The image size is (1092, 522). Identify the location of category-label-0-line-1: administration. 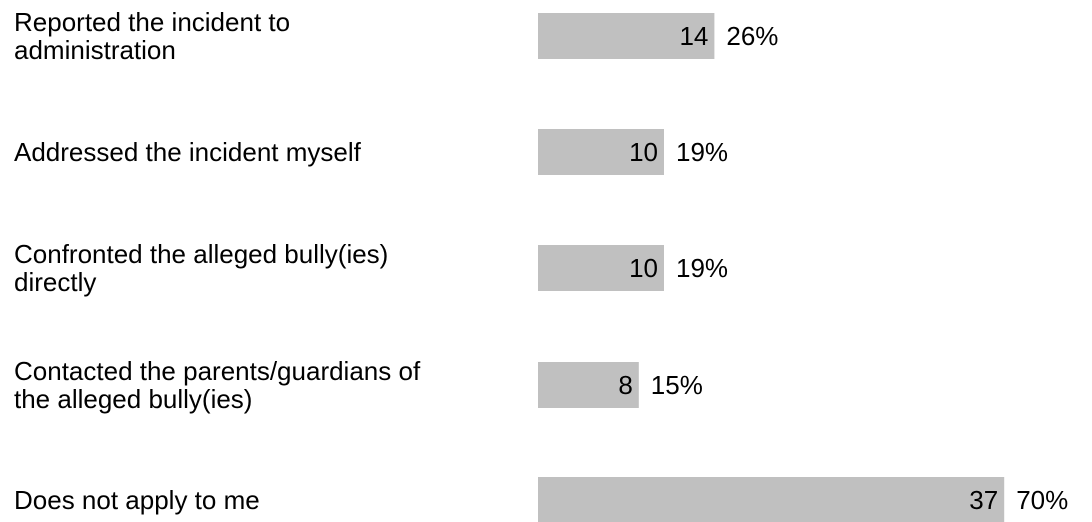
(95, 50).